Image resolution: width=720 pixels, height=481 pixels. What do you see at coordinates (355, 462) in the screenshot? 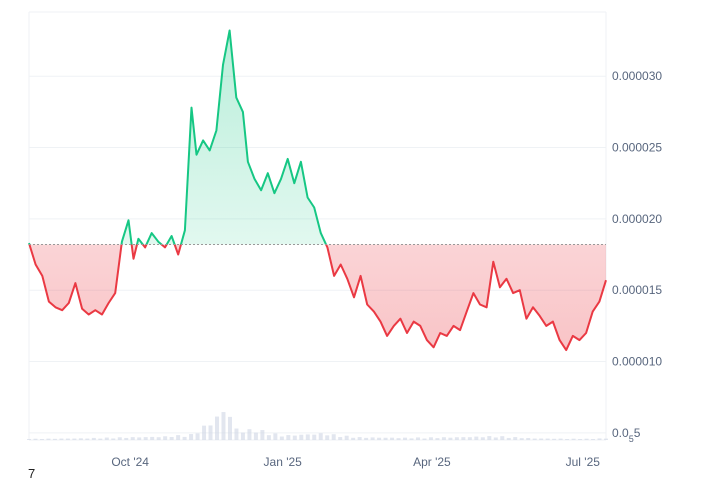
I see `x-axis: Oct '24 Jan '25 Apr '25 Jul '25` at bounding box center [355, 462].